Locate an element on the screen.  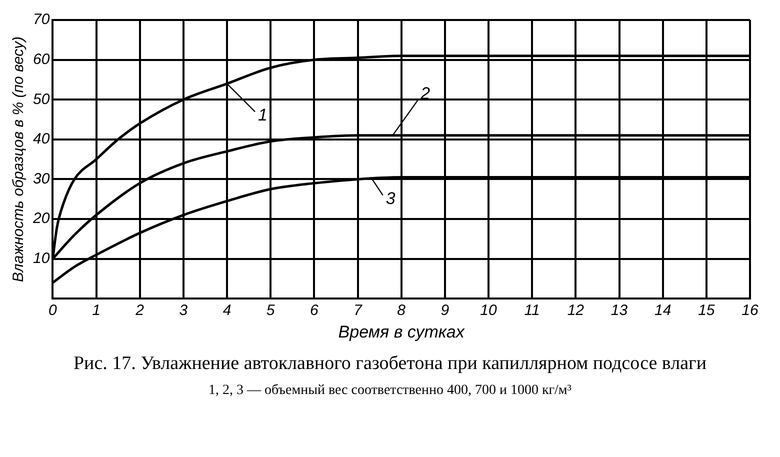
y-tick-label: 50 is located at coordinates (41, 99).